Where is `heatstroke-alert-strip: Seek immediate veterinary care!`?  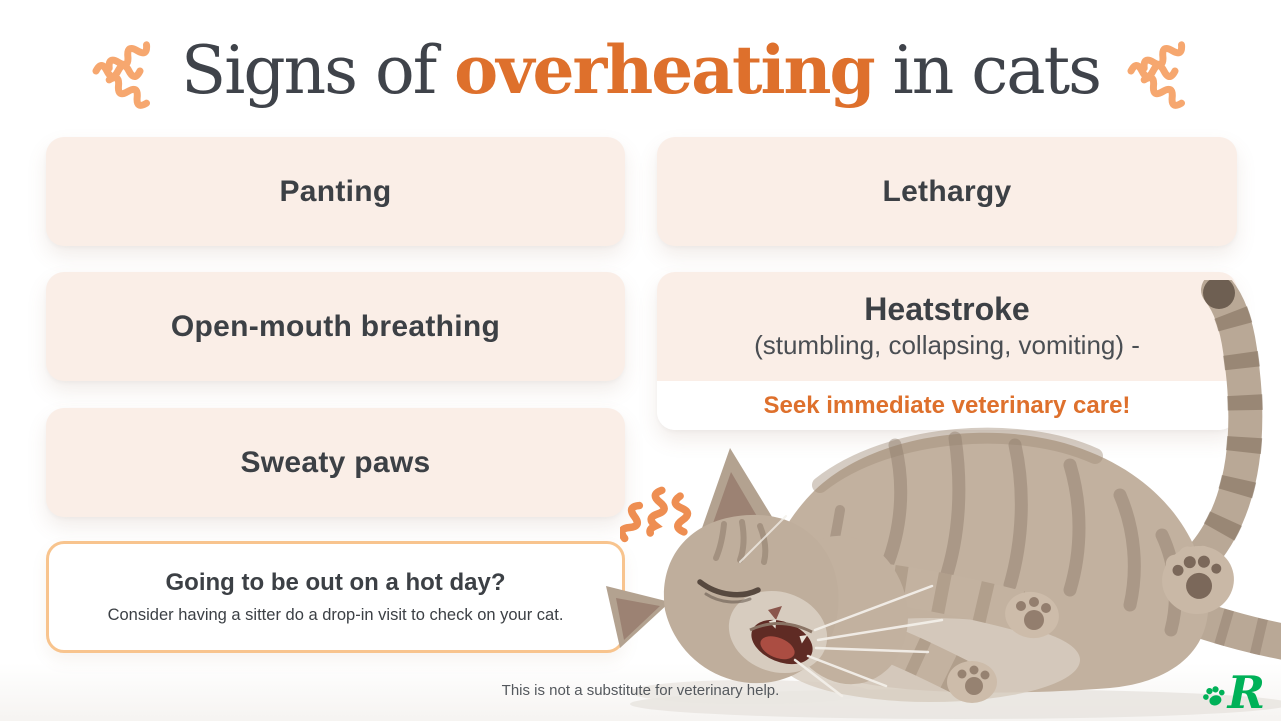 heatstroke-alert-strip: Seek immediate veterinary care! is located at coordinates (947, 405).